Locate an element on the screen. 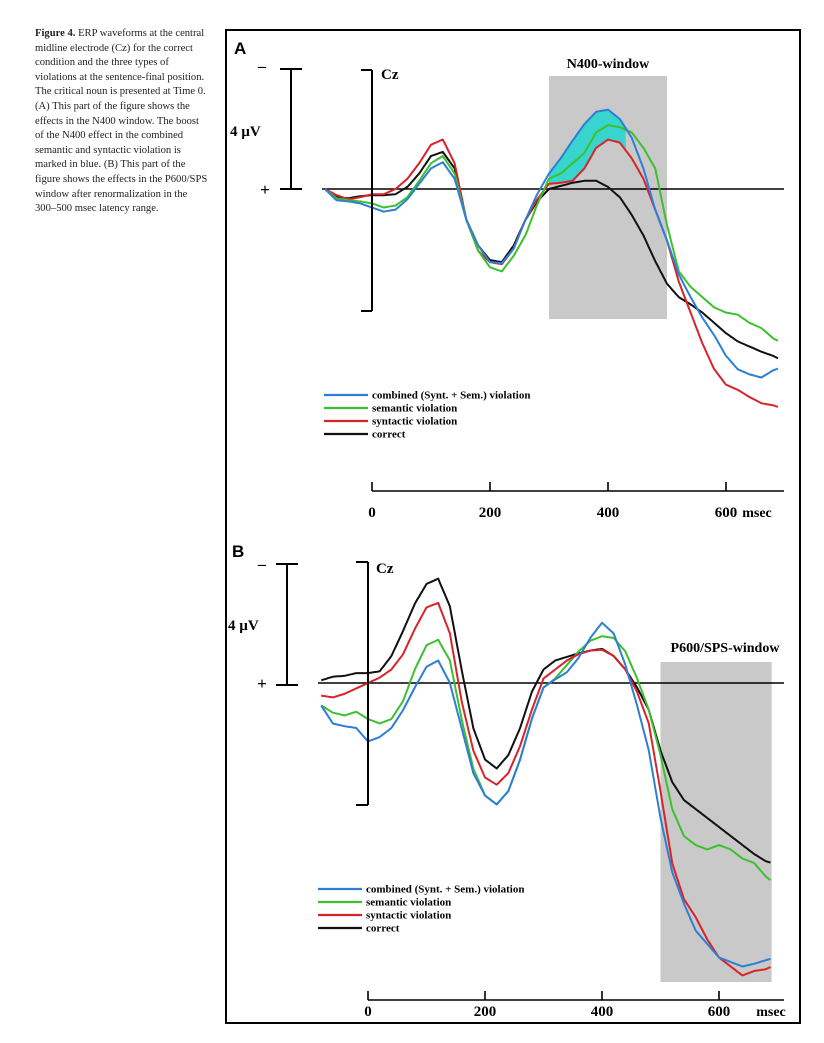 The width and height of the screenshot is (824, 1043). panel-b-analysis-window is located at coordinates (716, 822).